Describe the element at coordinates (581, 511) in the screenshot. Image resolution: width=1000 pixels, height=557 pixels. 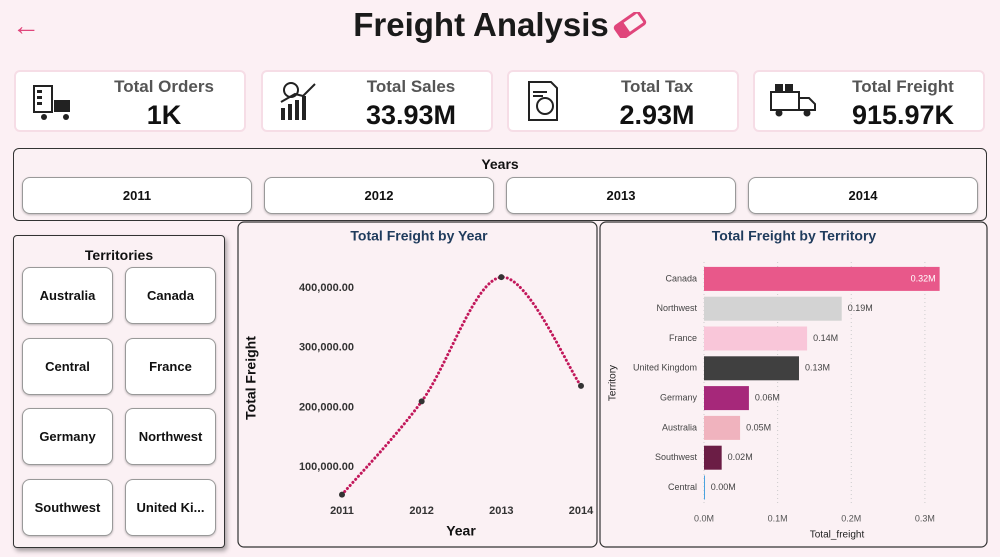
I see `x-tick-label: 2014` at that location.